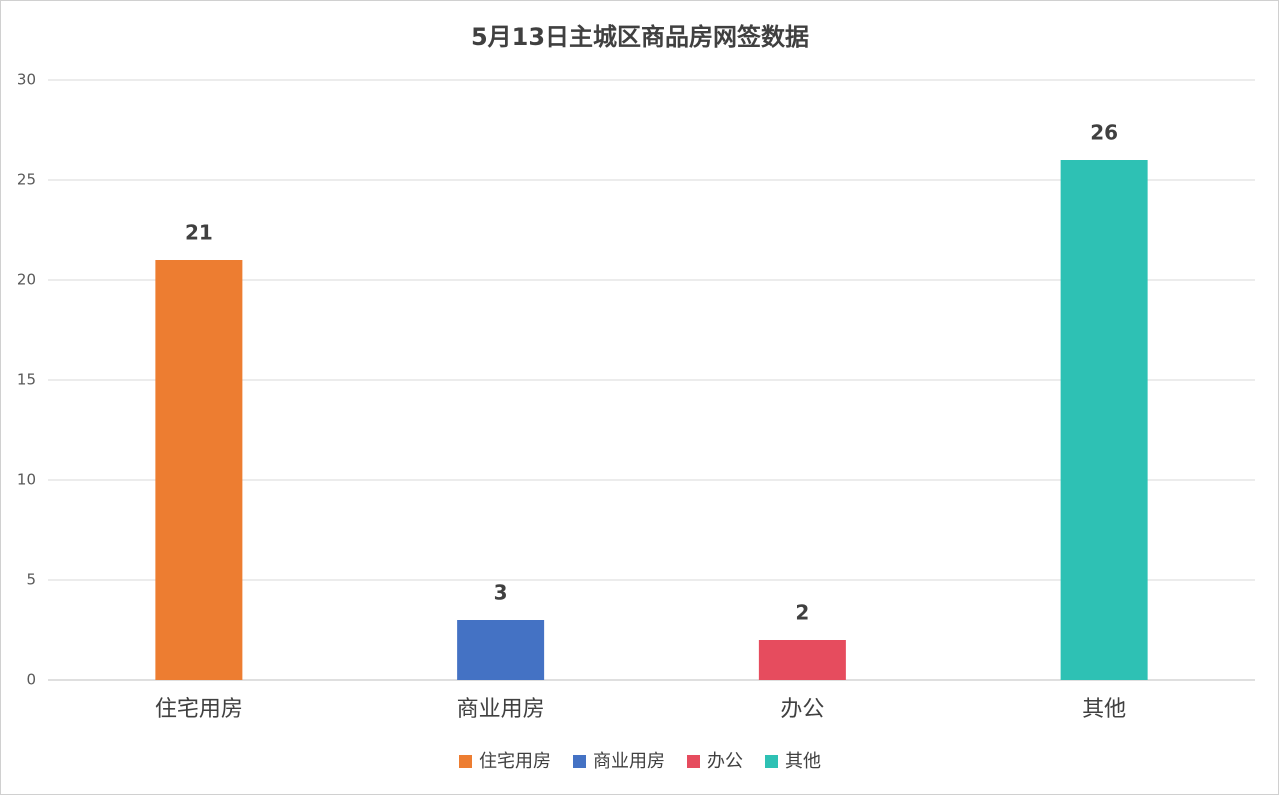  Describe the element at coordinates (199, 233) in the screenshot. I see `data-label: 21` at that location.